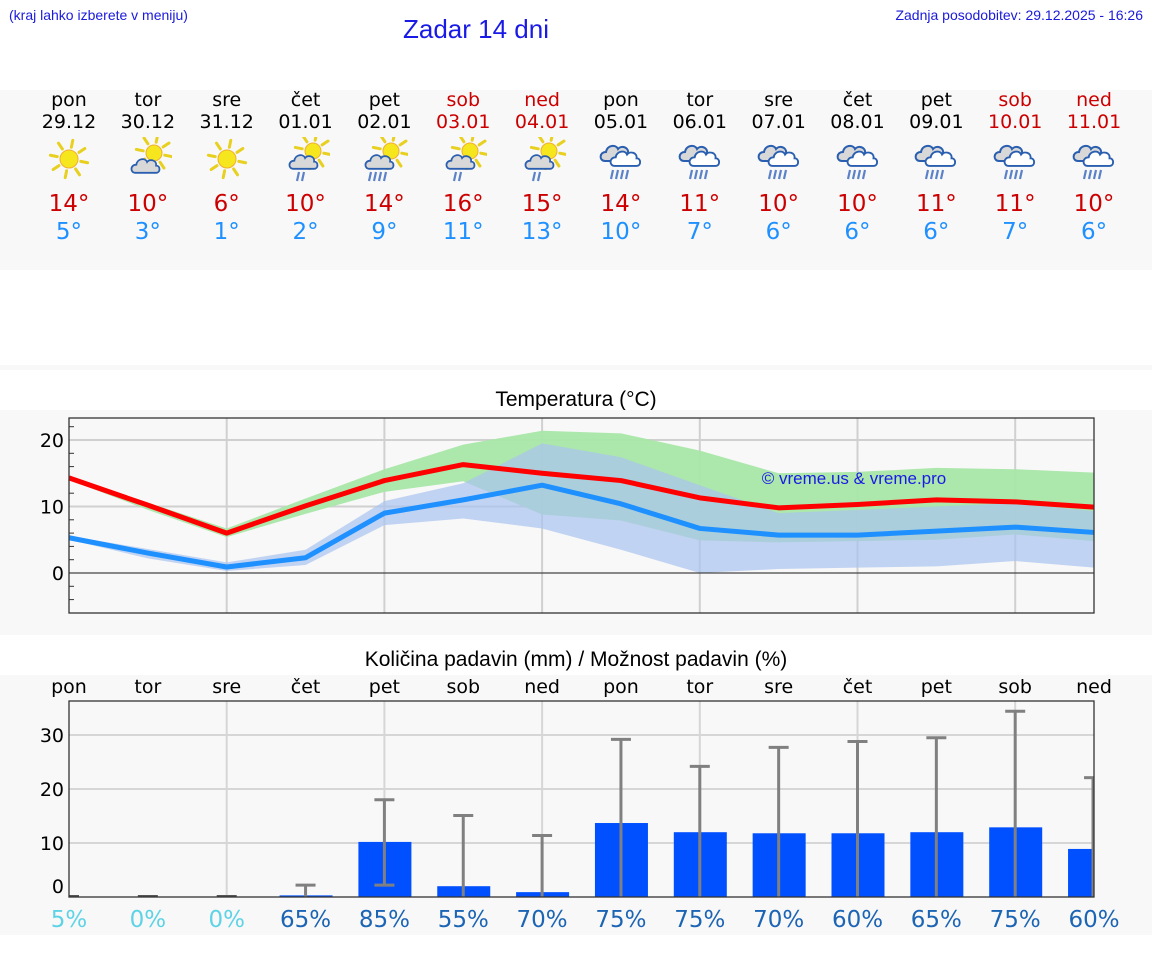 The height and width of the screenshot is (975, 1152). What do you see at coordinates (69, 167) in the screenshot?
I see `day-forecast: pon 29.12 14° 5°` at bounding box center [69, 167].